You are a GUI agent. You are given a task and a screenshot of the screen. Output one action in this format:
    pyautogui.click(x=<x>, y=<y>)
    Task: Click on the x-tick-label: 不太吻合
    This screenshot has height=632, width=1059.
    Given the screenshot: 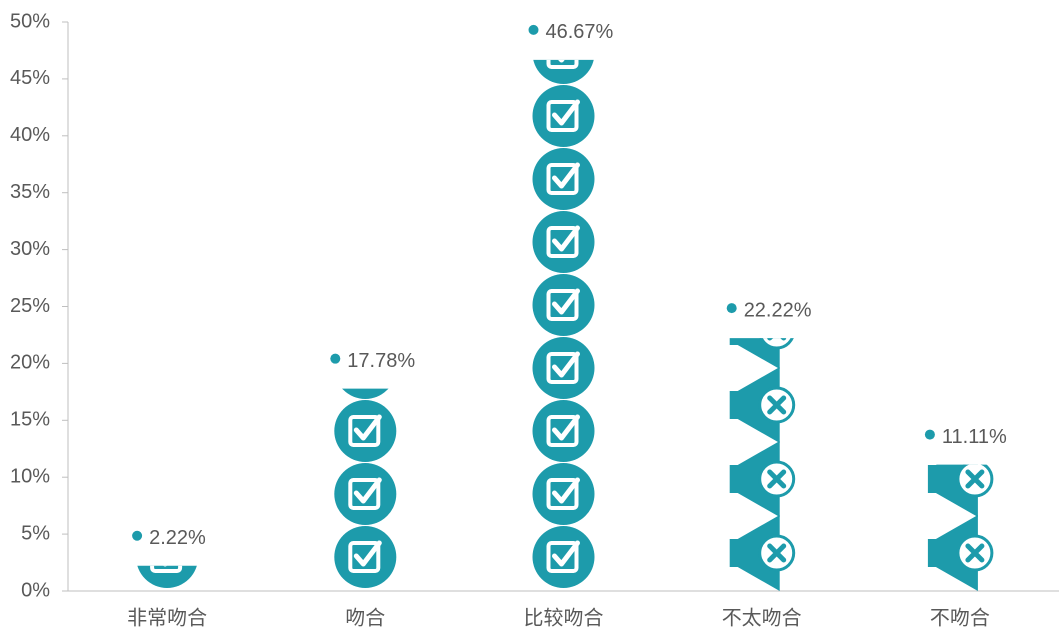 What is the action you would take?
    pyautogui.click(x=762, y=617)
    